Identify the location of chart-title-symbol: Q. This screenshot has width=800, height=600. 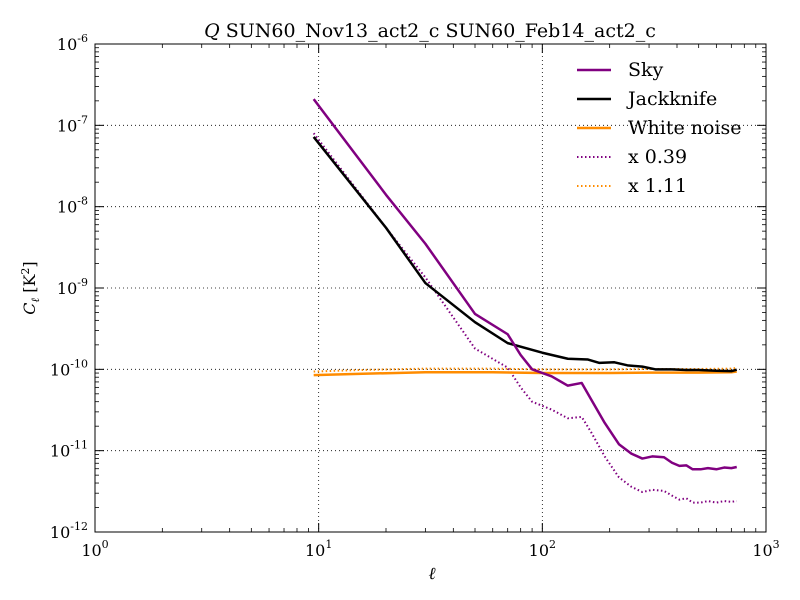
(212, 31).